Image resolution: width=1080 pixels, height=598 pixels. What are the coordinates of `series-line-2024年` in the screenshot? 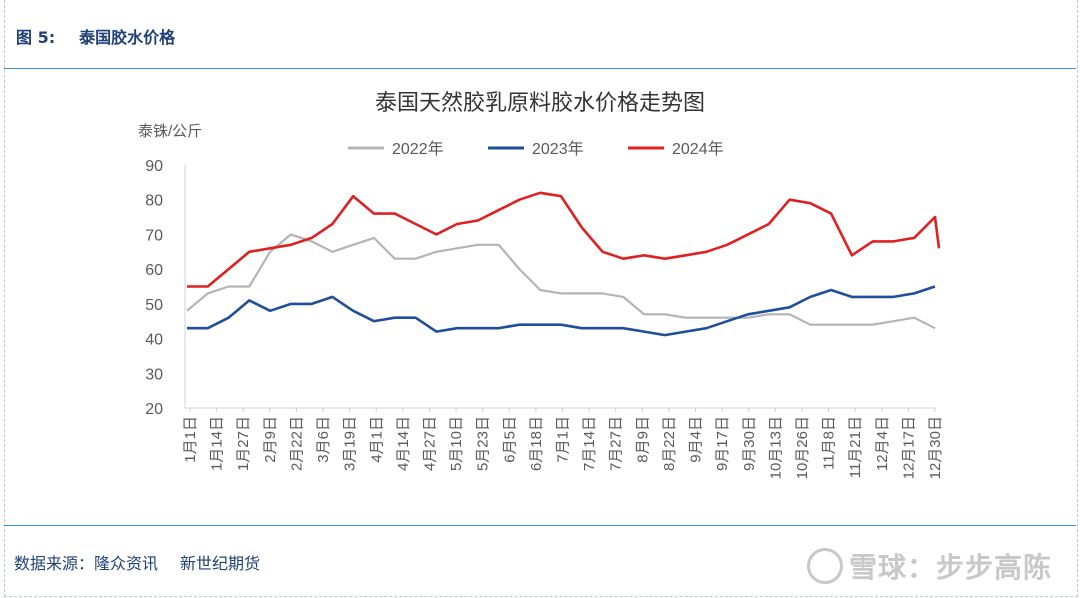 It's located at (564, 239).